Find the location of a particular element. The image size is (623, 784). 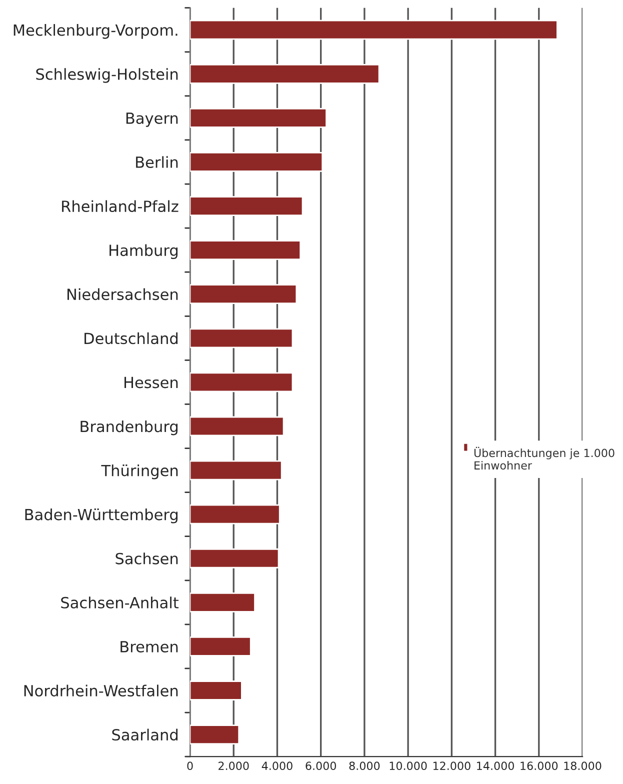

x-tick-label: 12.000 is located at coordinates (451, 766).